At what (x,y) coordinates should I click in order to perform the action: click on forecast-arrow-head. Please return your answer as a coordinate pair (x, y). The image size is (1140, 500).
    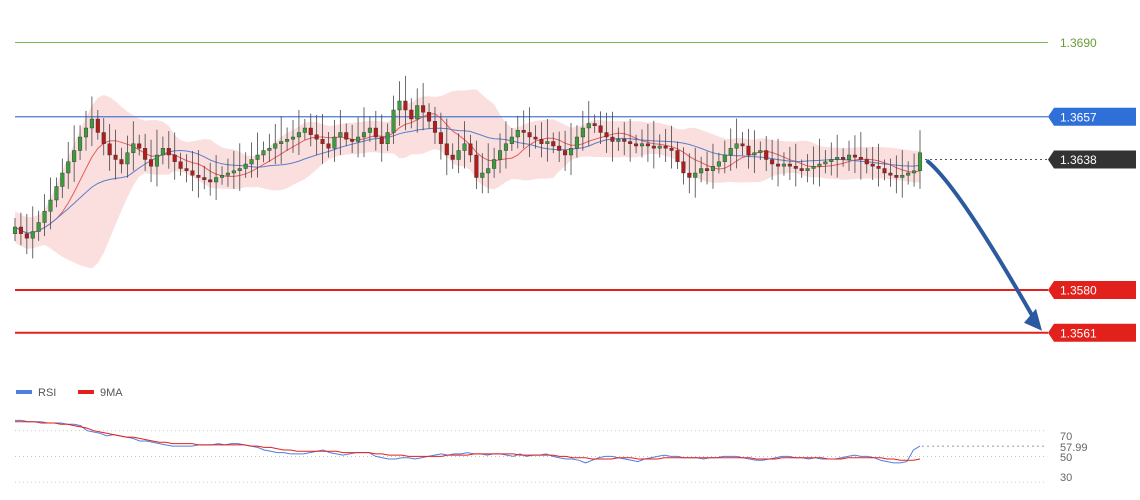
    Looking at the image, I should click on (1033, 319).